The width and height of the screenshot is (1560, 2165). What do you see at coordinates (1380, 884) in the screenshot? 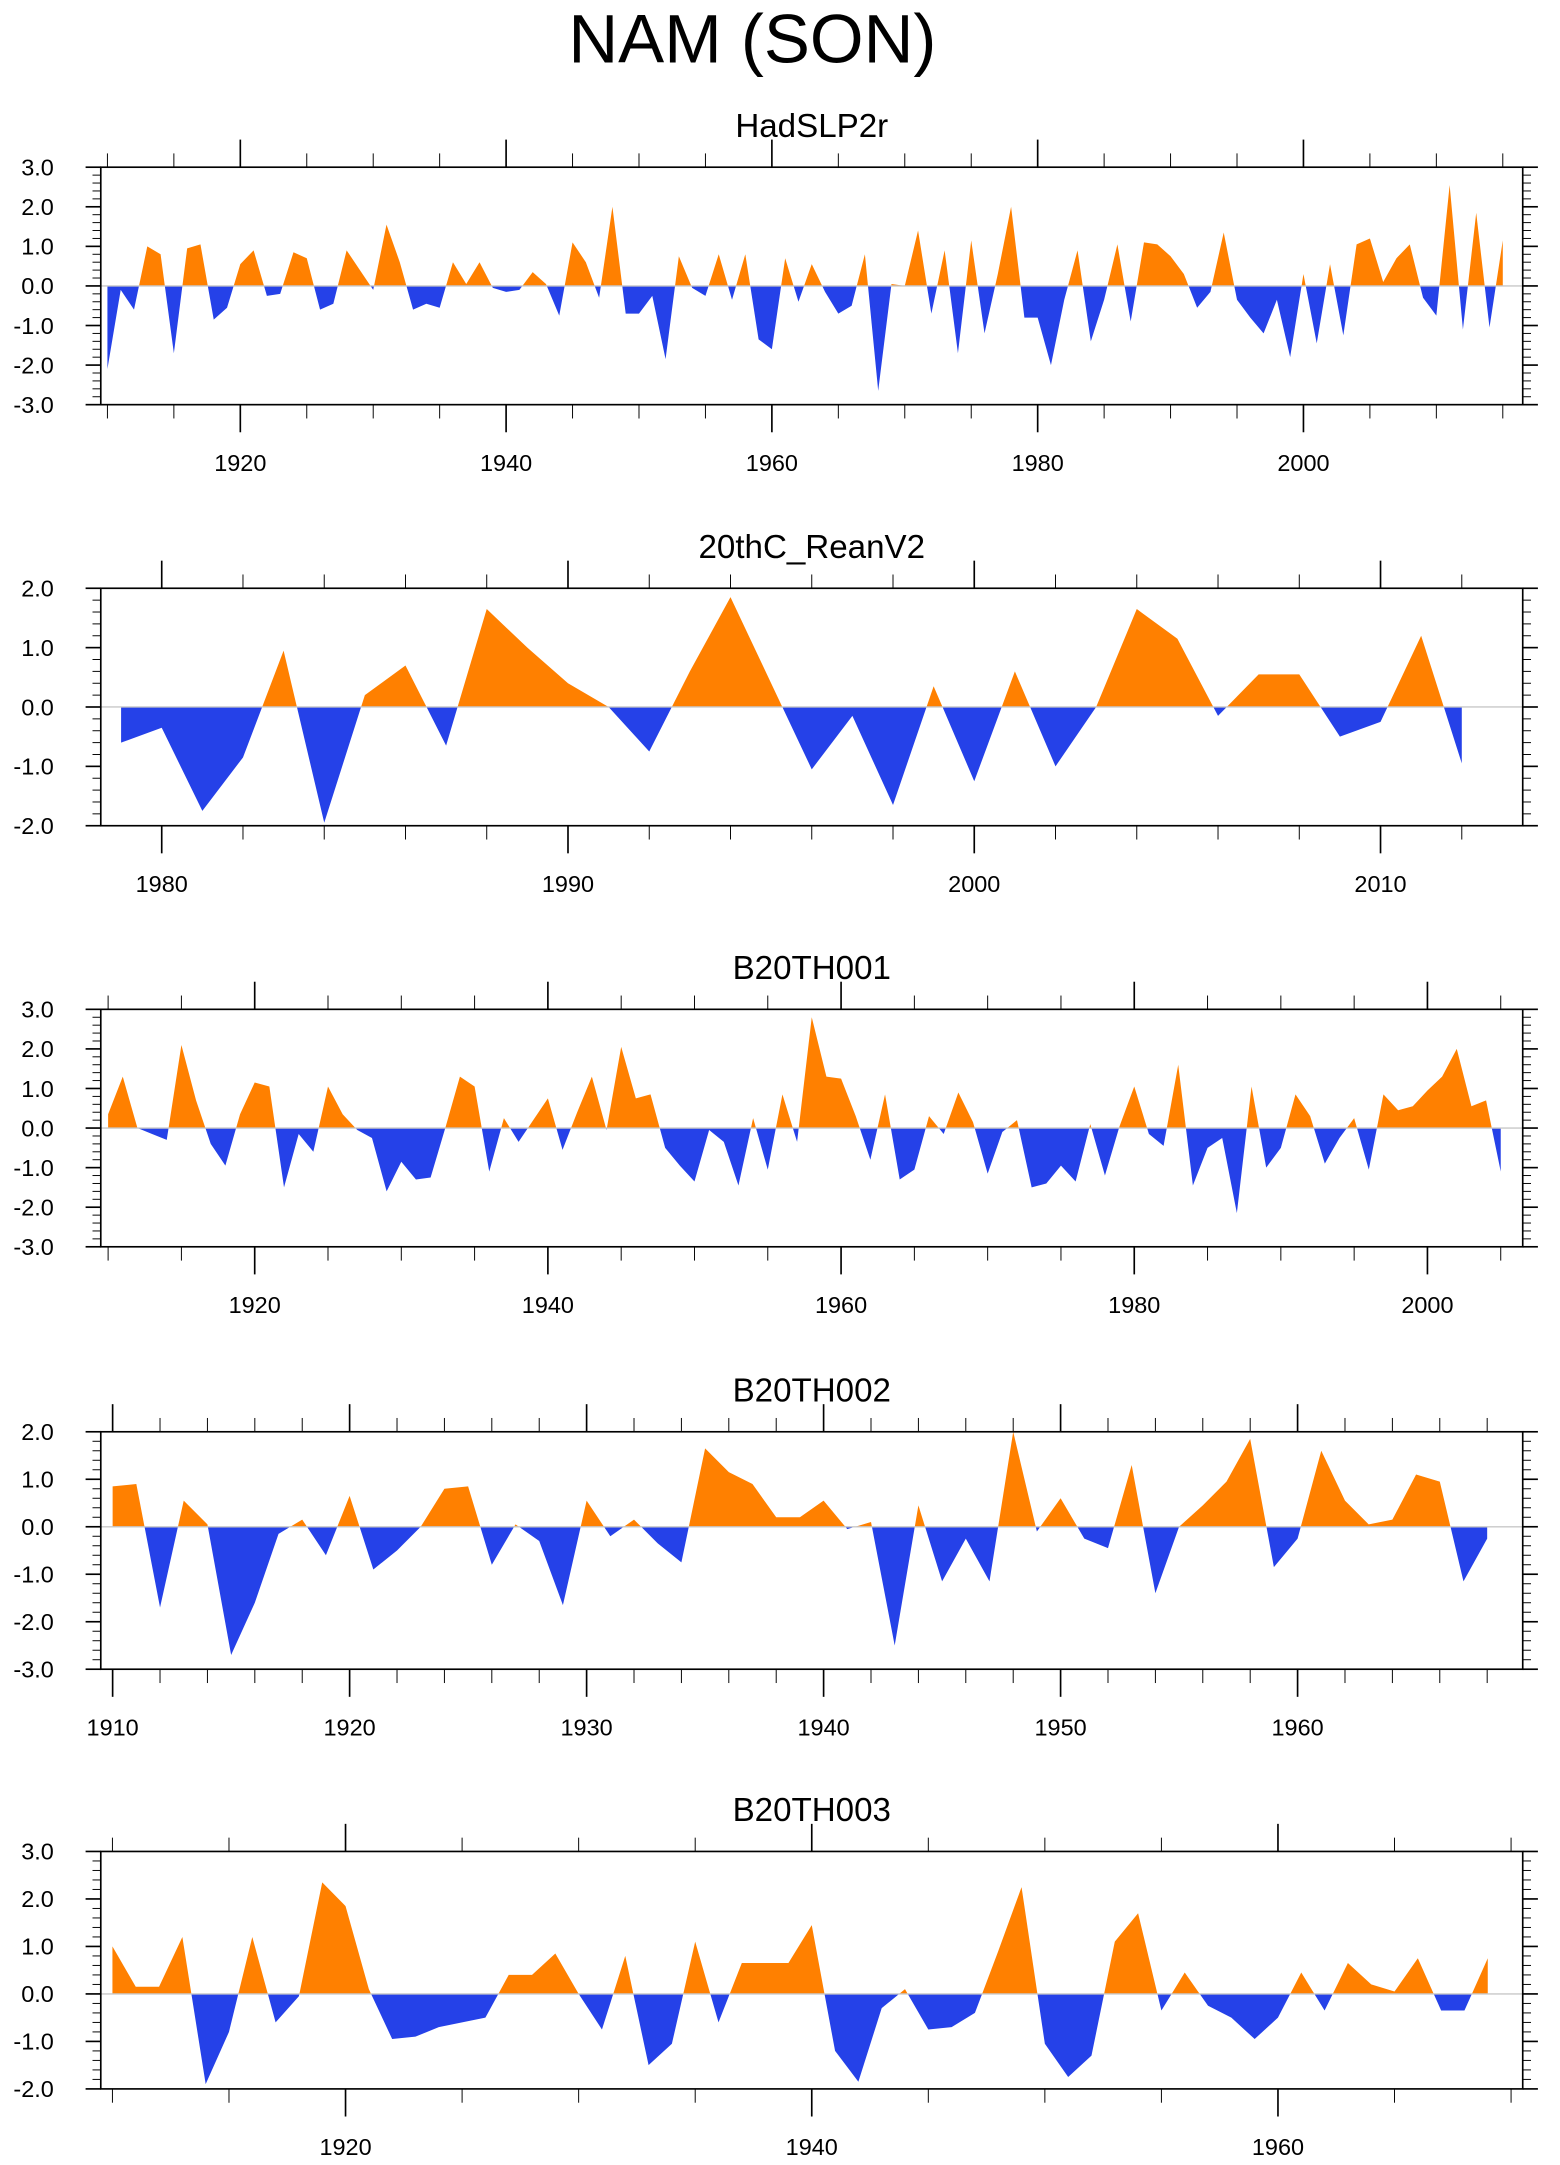
I see `x-tick-label: 2010` at bounding box center [1380, 884].